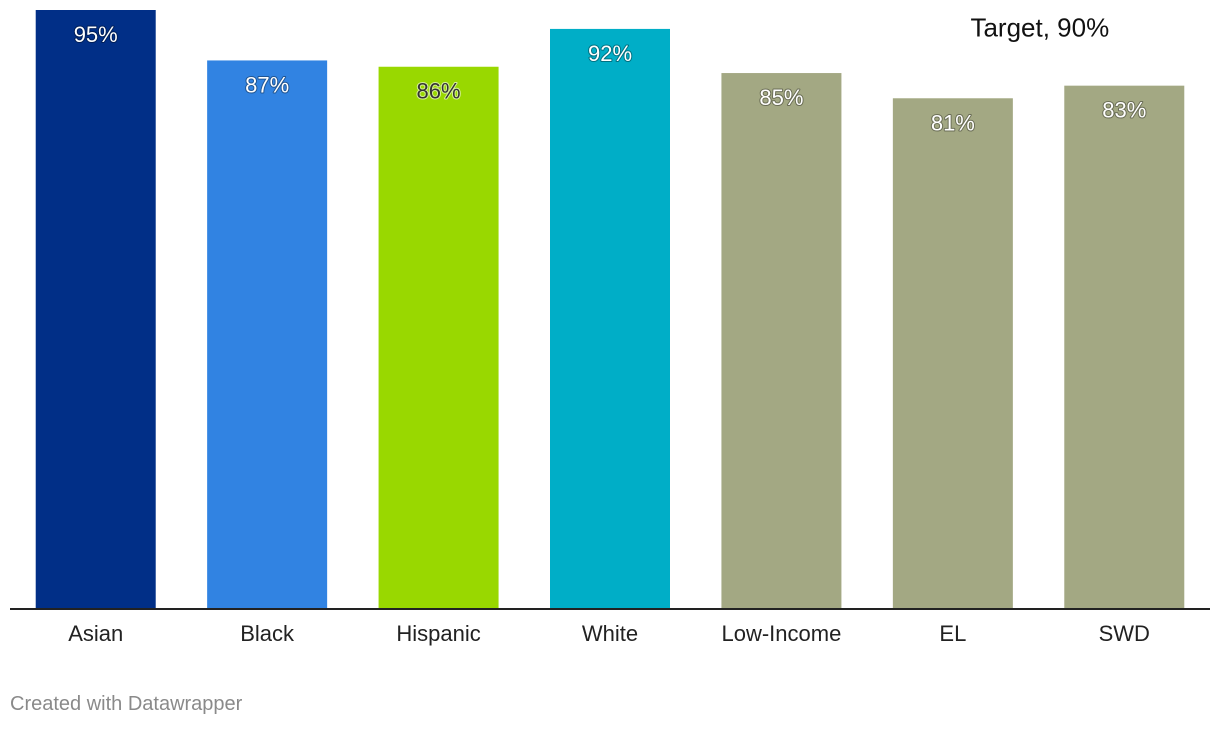 Image resolution: width=1220 pixels, height=730 pixels. Describe the element at coordinates (95, 633) in the screenshot. I see `x-tick-asian: Asian` at that location.